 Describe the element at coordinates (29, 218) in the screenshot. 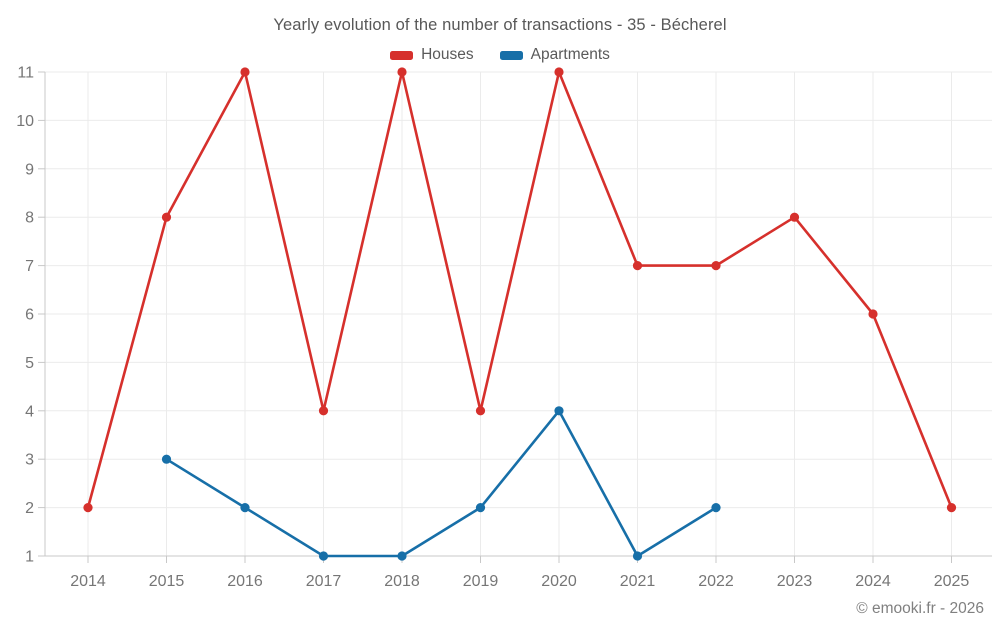

I see `y-axis-label: 8` at that location.